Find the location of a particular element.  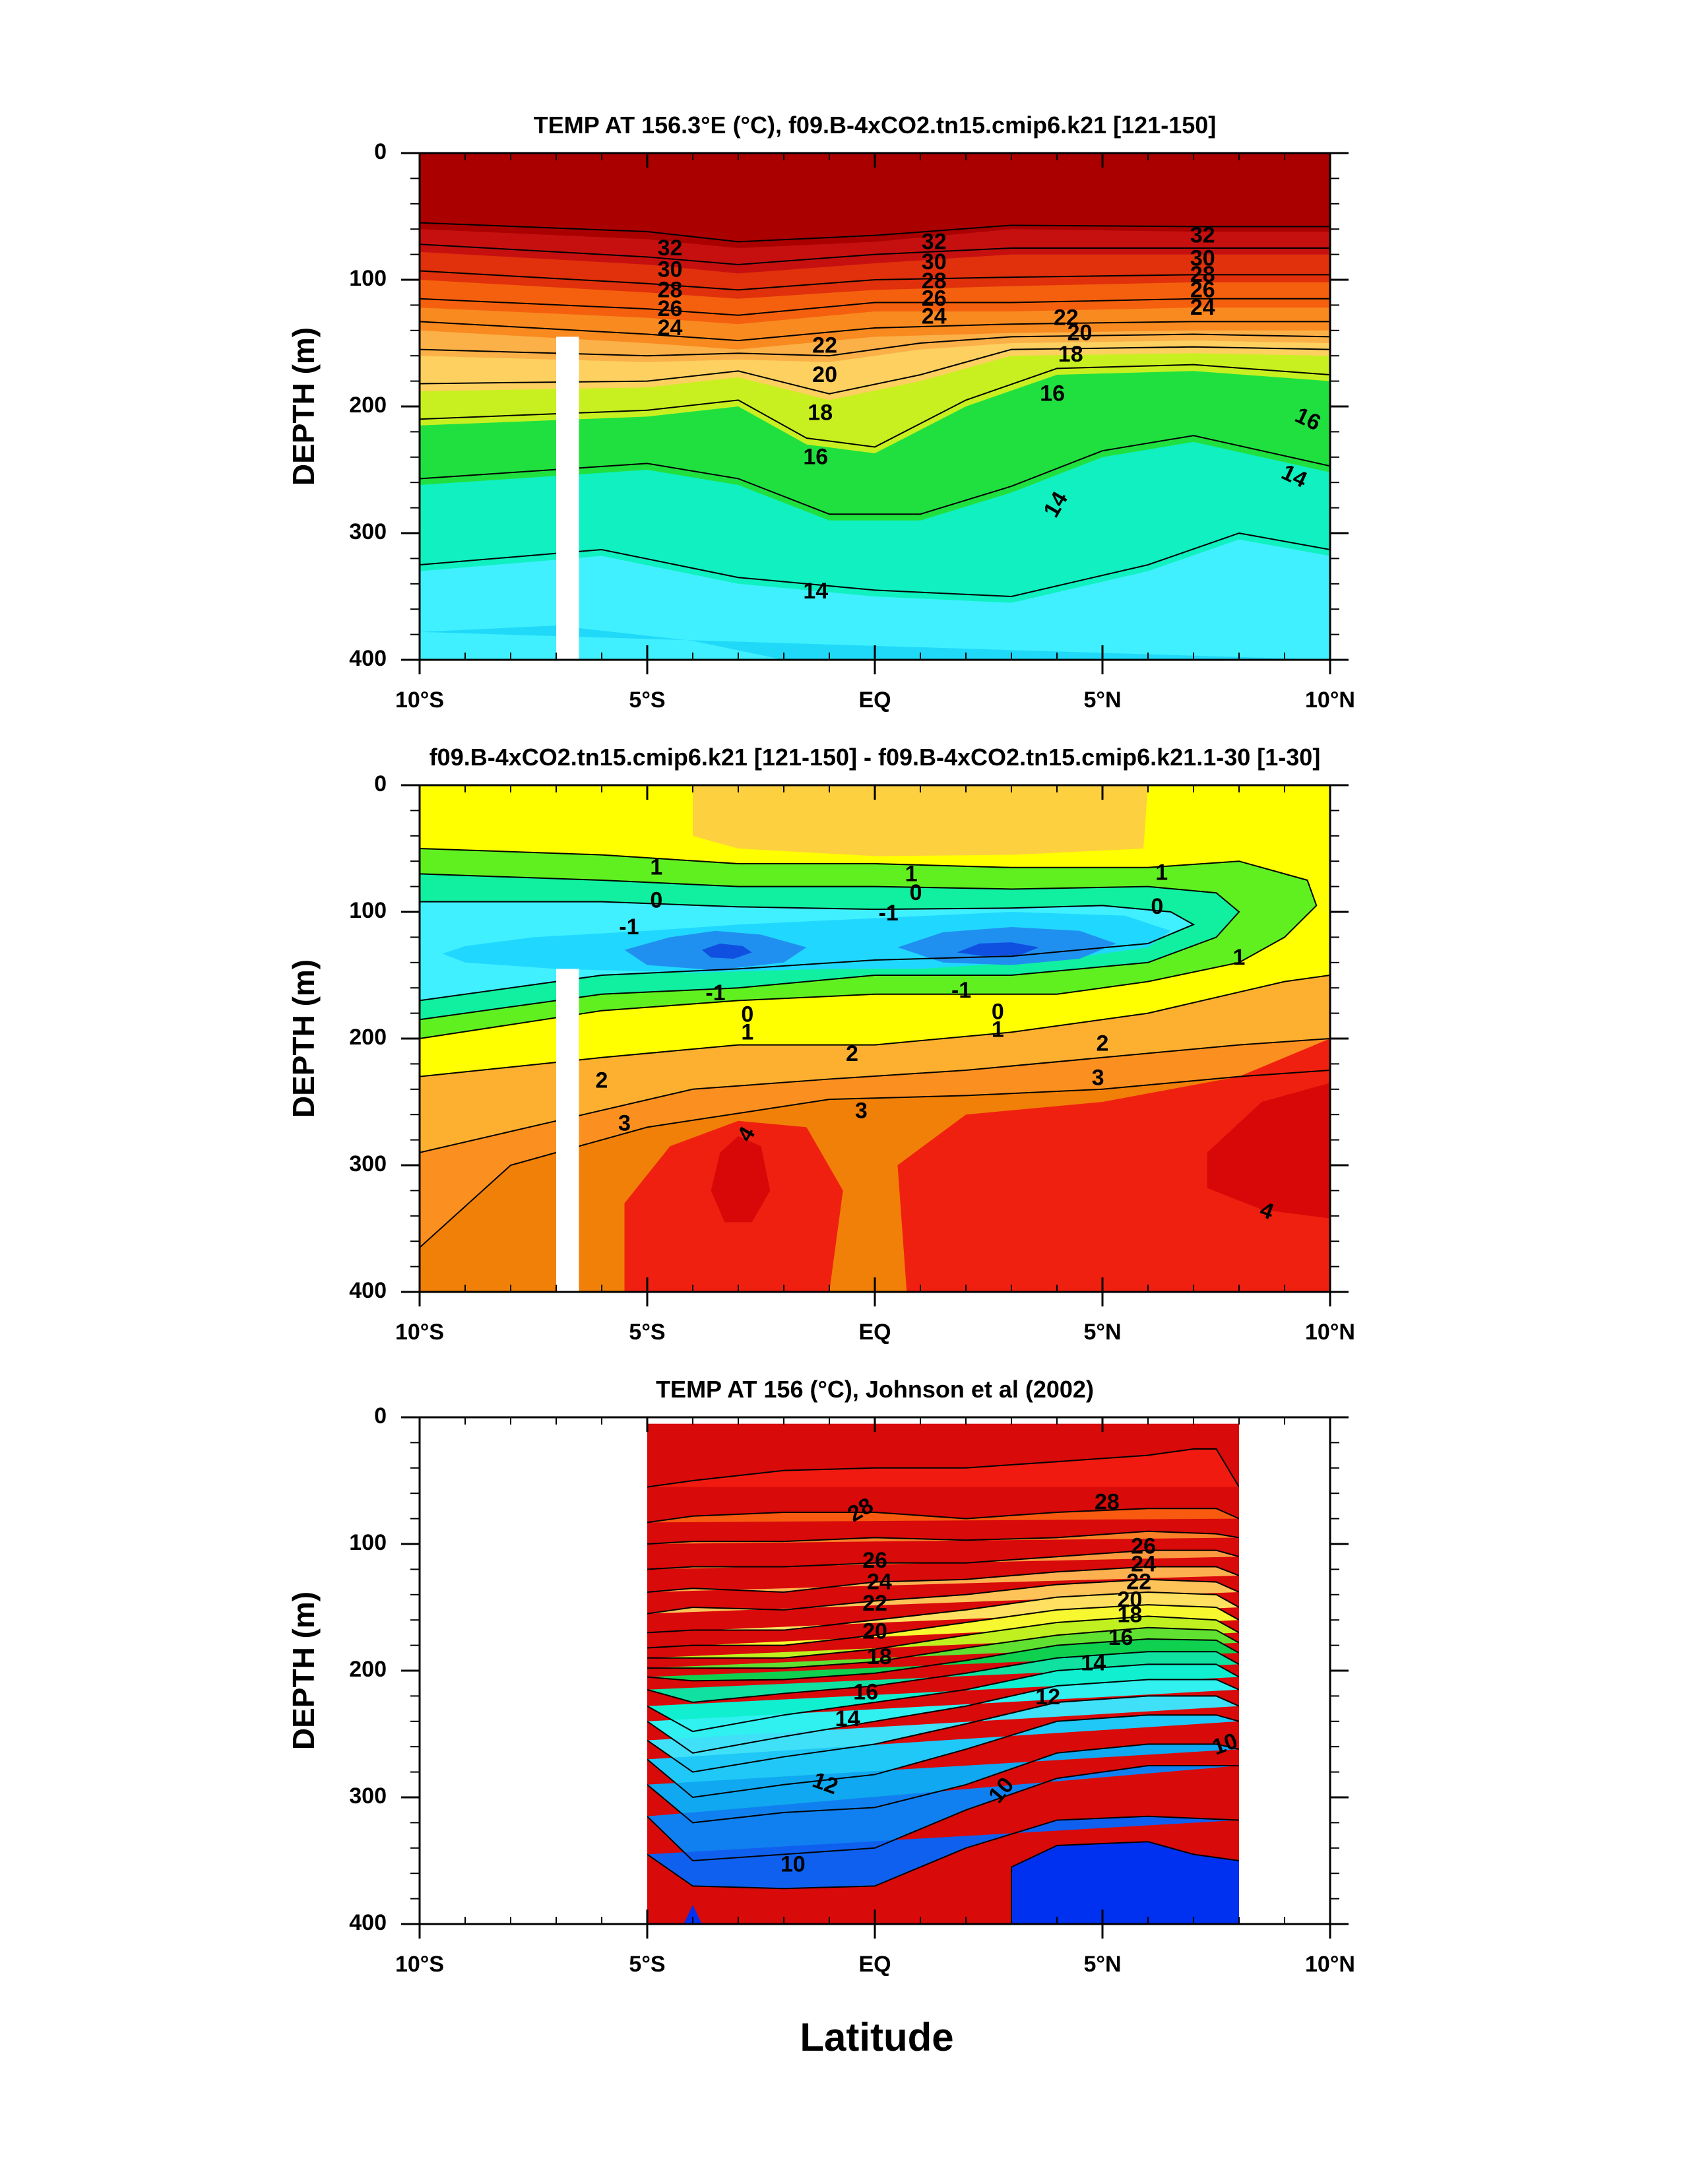

land-mask is located at coordinates (567, 498).